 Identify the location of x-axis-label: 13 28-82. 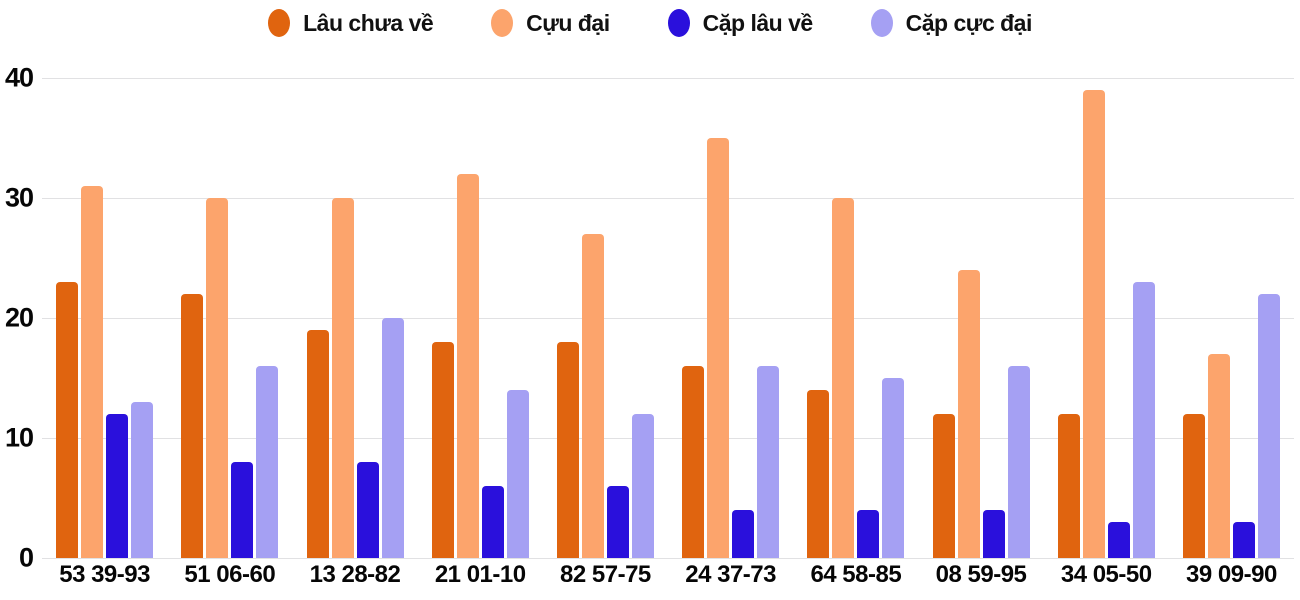
(355, 574).